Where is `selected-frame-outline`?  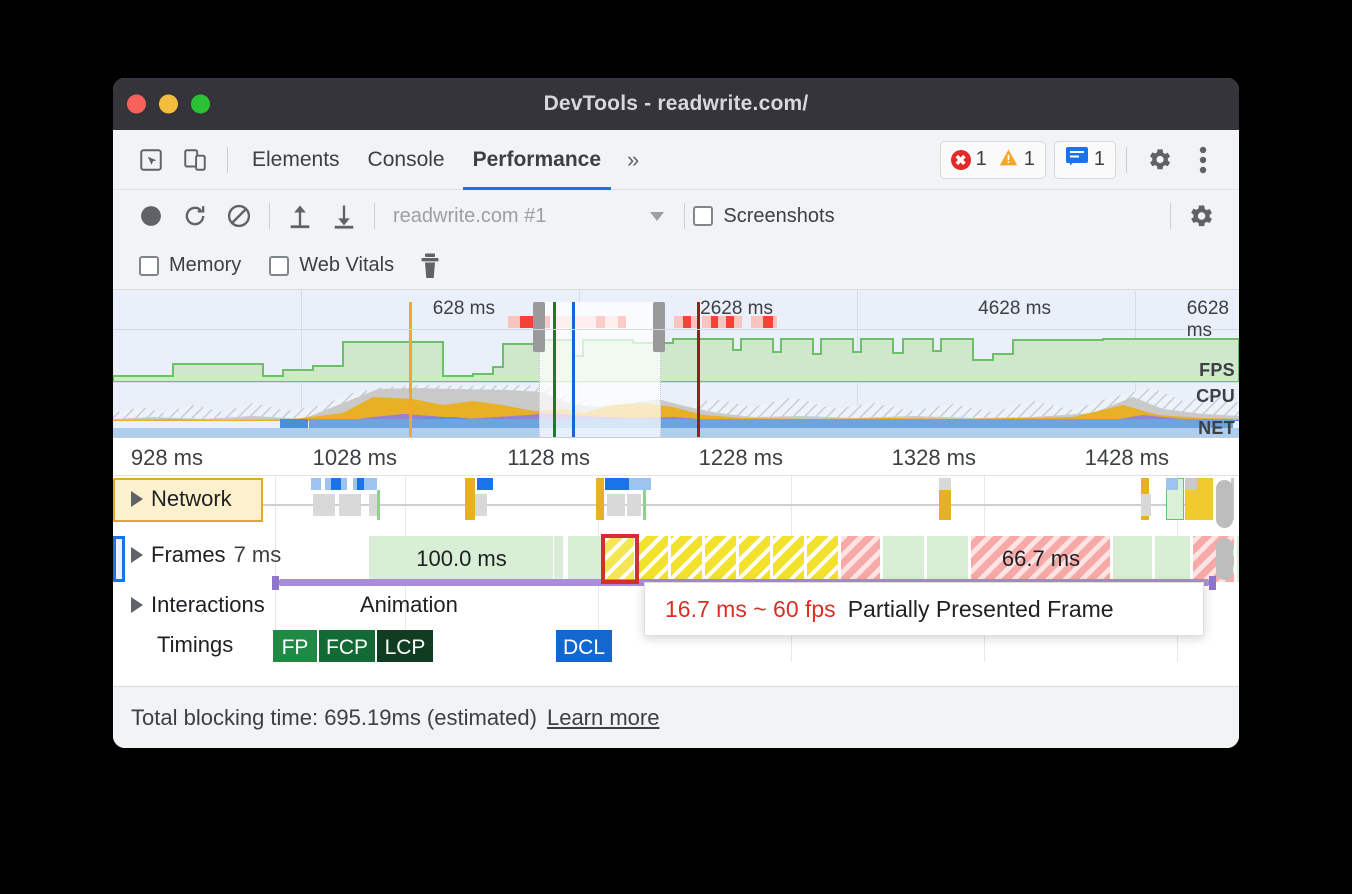 selected-frame-outline is located at coordinates (620, 559).